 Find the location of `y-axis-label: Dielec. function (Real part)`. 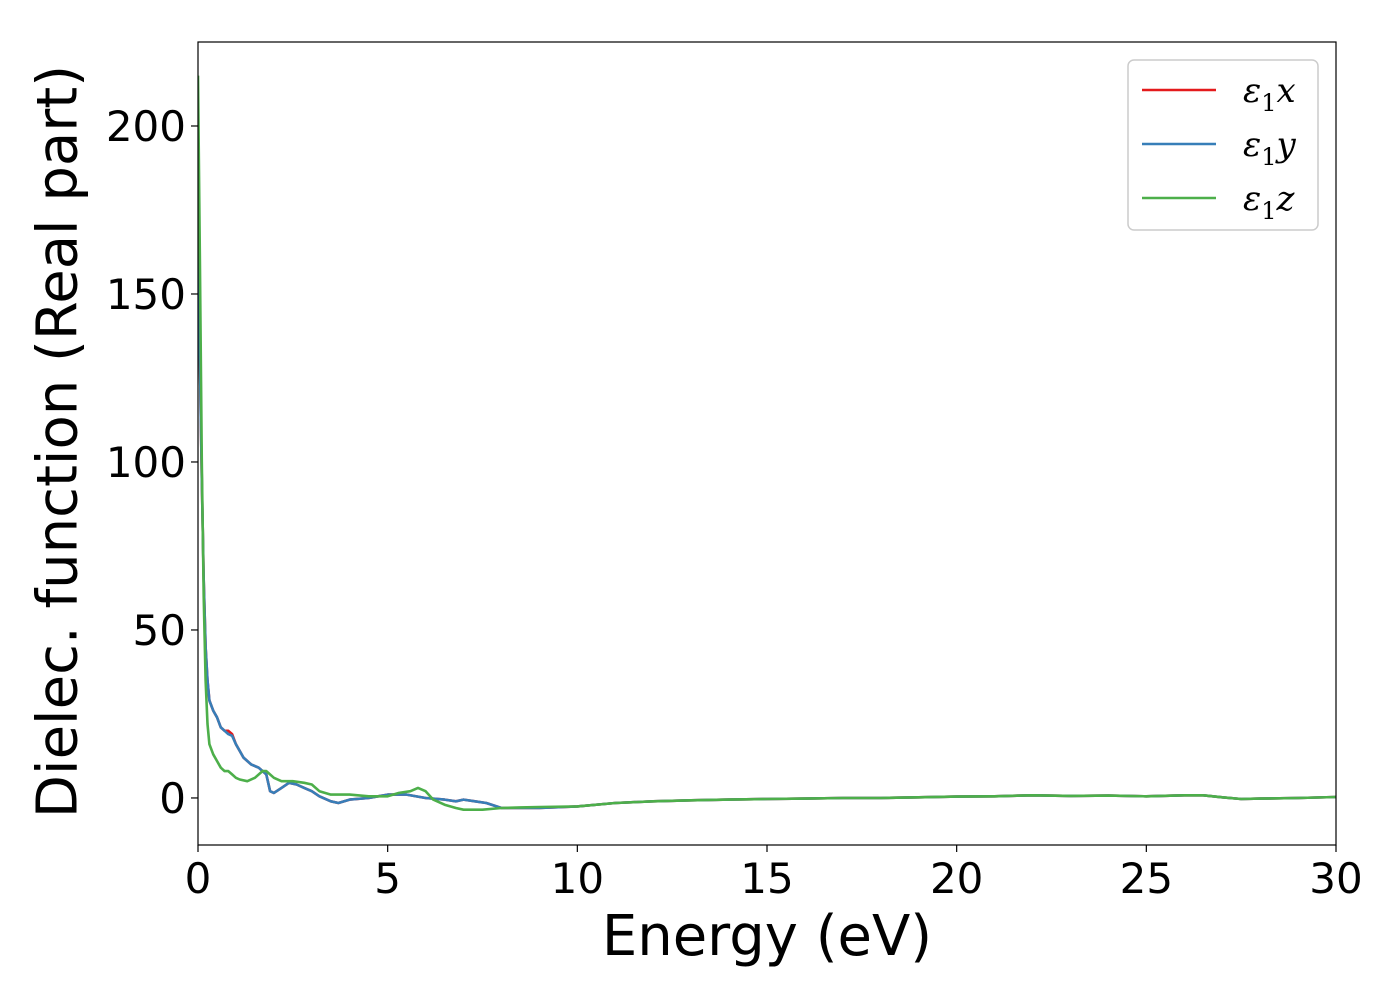

y-axis-label: Dielec. function (Real part) is located at coordinates (58, 441).